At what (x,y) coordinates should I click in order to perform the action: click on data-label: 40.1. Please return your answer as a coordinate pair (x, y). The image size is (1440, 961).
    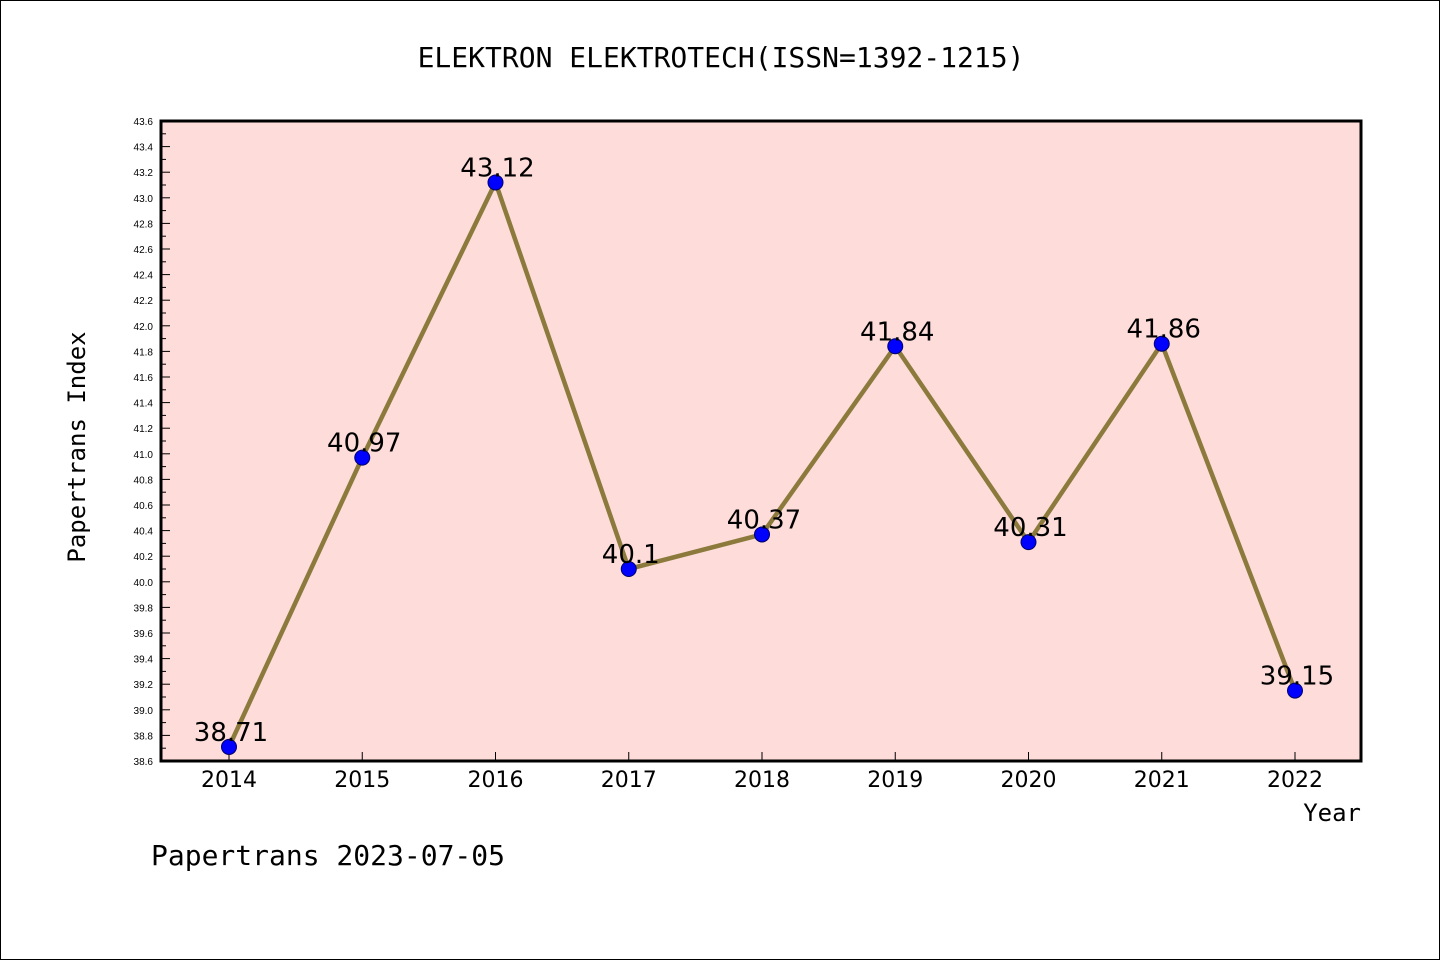
    Looking at the image, I should click on (631, 555).